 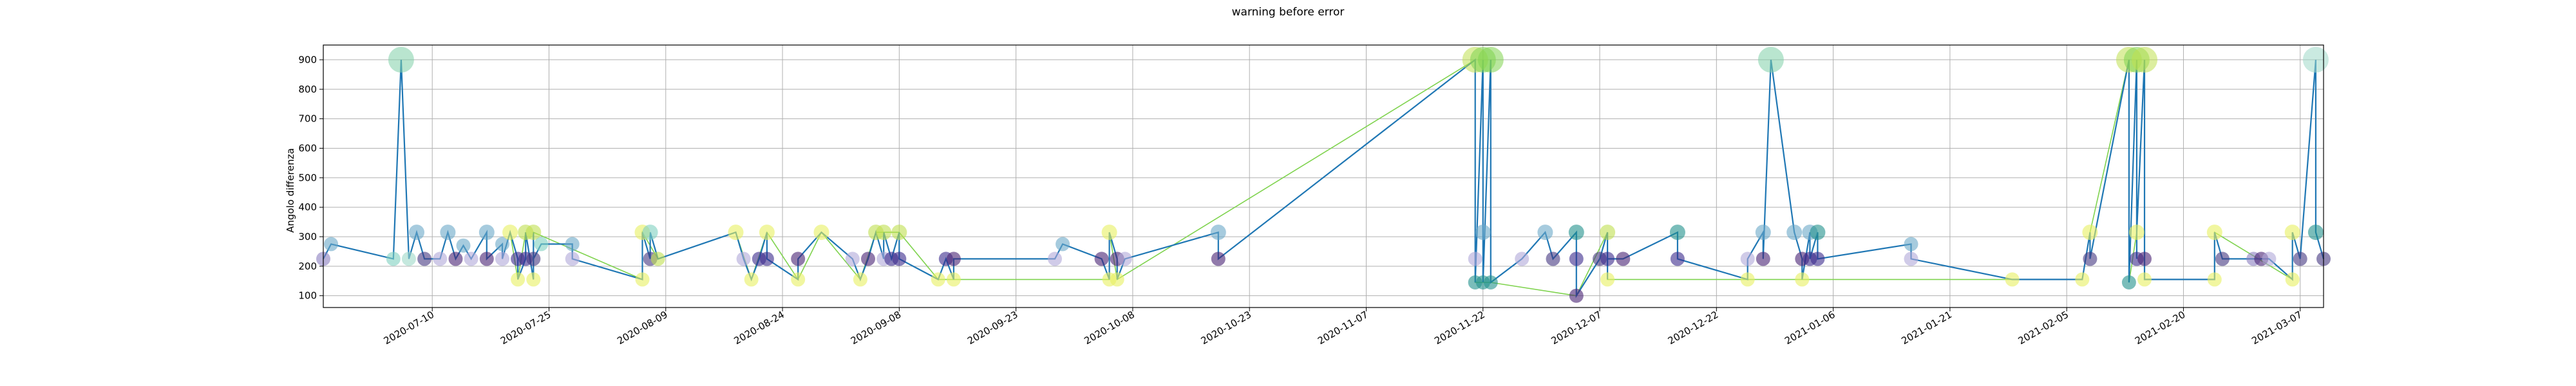 What do you see at coordinates (307, 266) in the screenshot?
I see `y-tick-label: 200` at bounding box center [307, 266].